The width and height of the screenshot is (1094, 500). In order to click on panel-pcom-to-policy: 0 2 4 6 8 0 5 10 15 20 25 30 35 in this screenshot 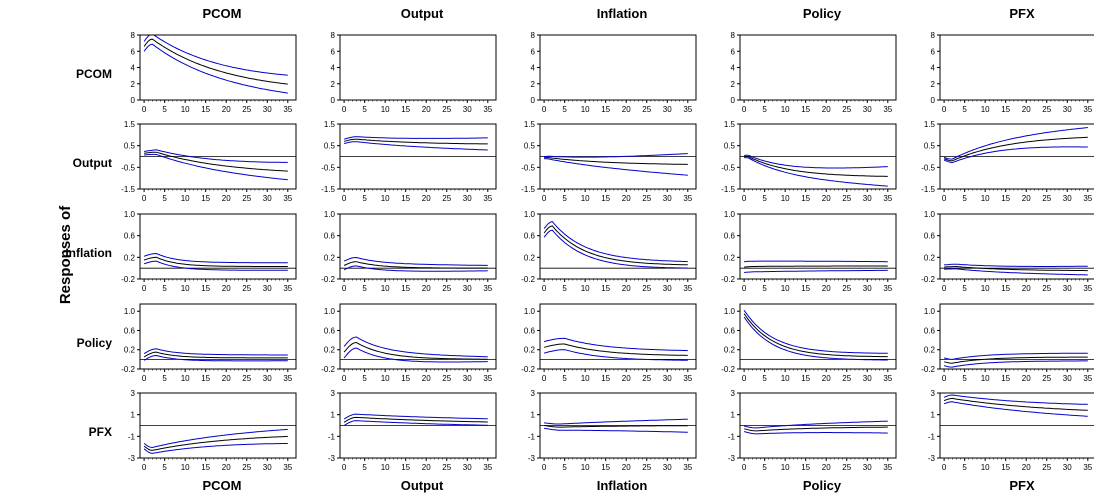, I will do `click(814, 72)`.